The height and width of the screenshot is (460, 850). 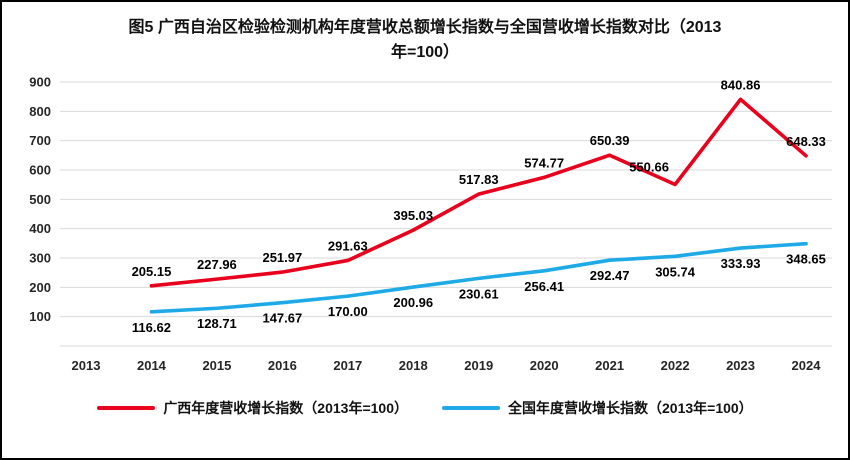 What do you see at coordinates (413, 365) in the screenshot?
I see `svg-text: 2018` at bounding box center [413, 365].